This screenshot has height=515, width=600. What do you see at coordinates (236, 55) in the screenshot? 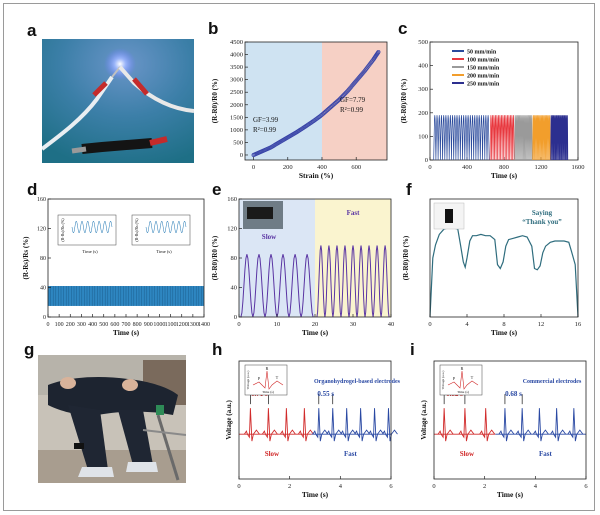
I see `y-tick-label: 4000` at bounding box center [236, 55].